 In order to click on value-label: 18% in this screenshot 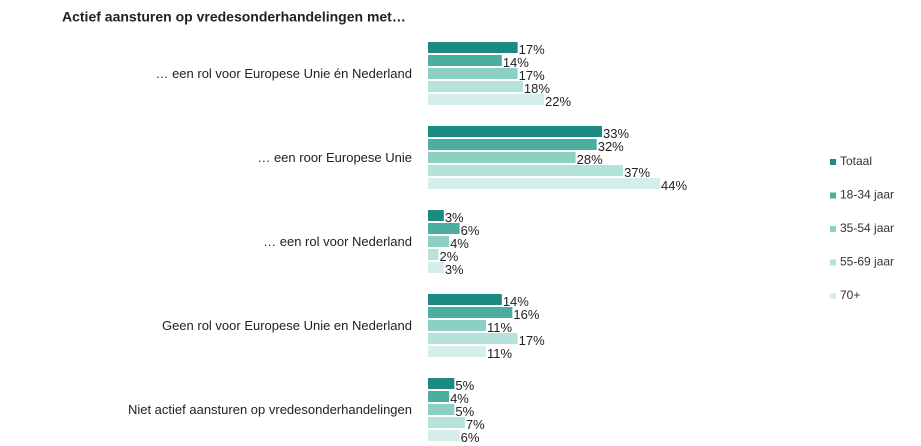, I will do `click(537, 88)`.